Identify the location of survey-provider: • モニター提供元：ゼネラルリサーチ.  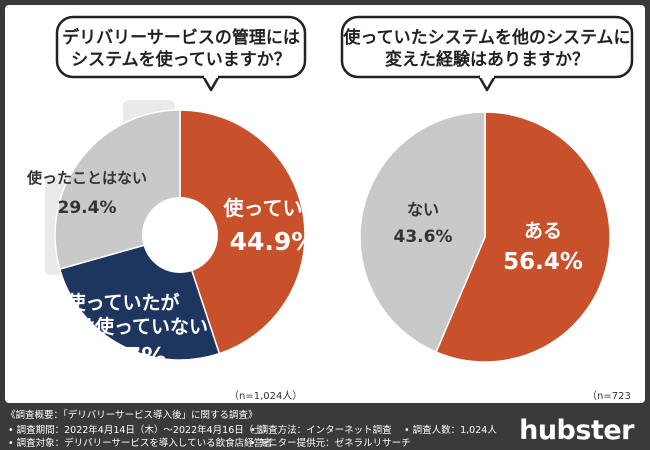
(330, 443).